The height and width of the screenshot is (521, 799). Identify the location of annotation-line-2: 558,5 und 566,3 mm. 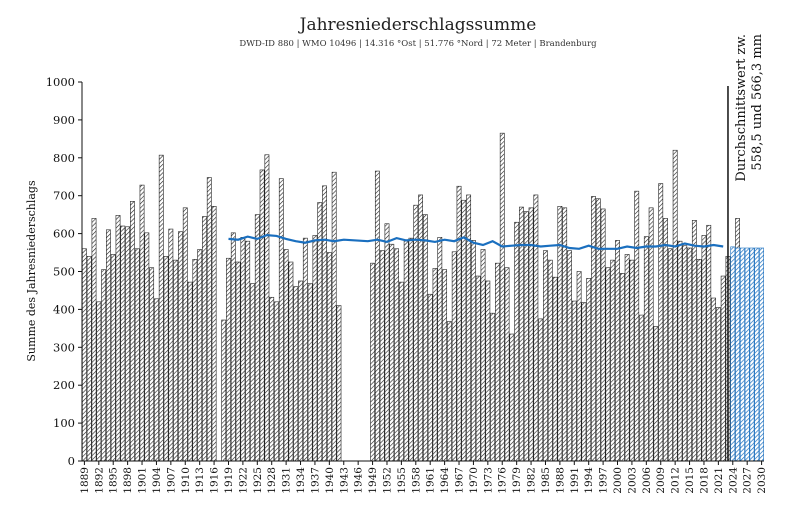
(757, 102).